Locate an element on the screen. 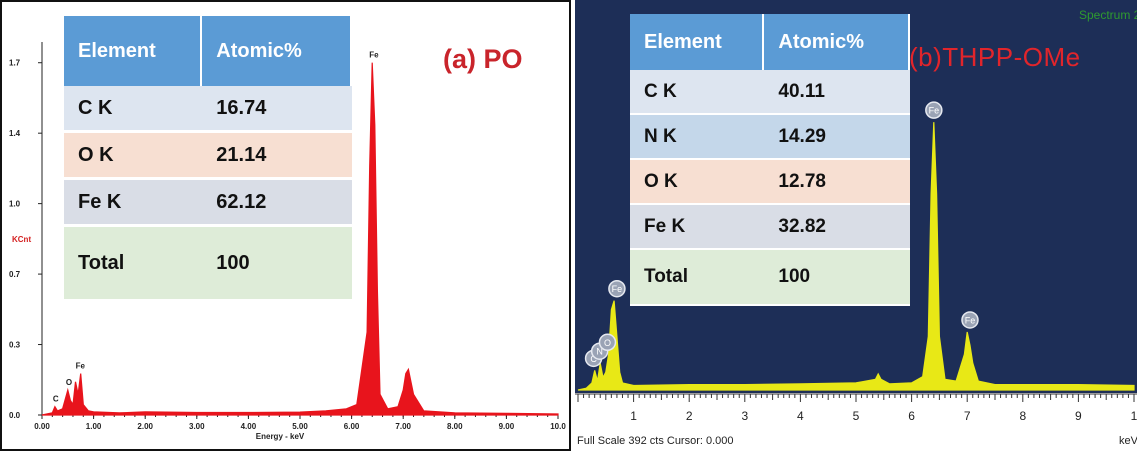  atomic-cell: 16.74 is located at coordinates (277, 109).